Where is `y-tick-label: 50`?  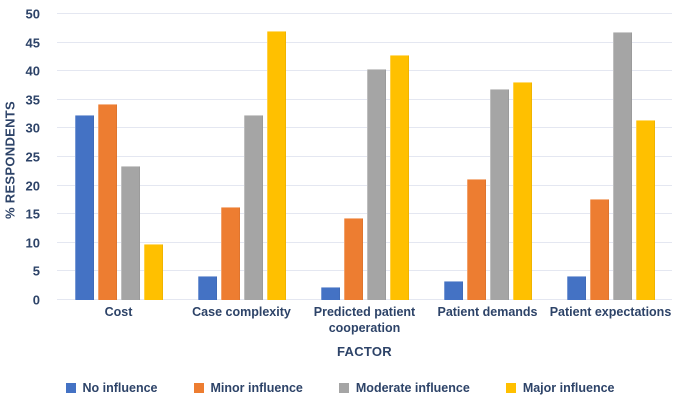 y-tick-label: 50 is located at coordinates (32, 14).